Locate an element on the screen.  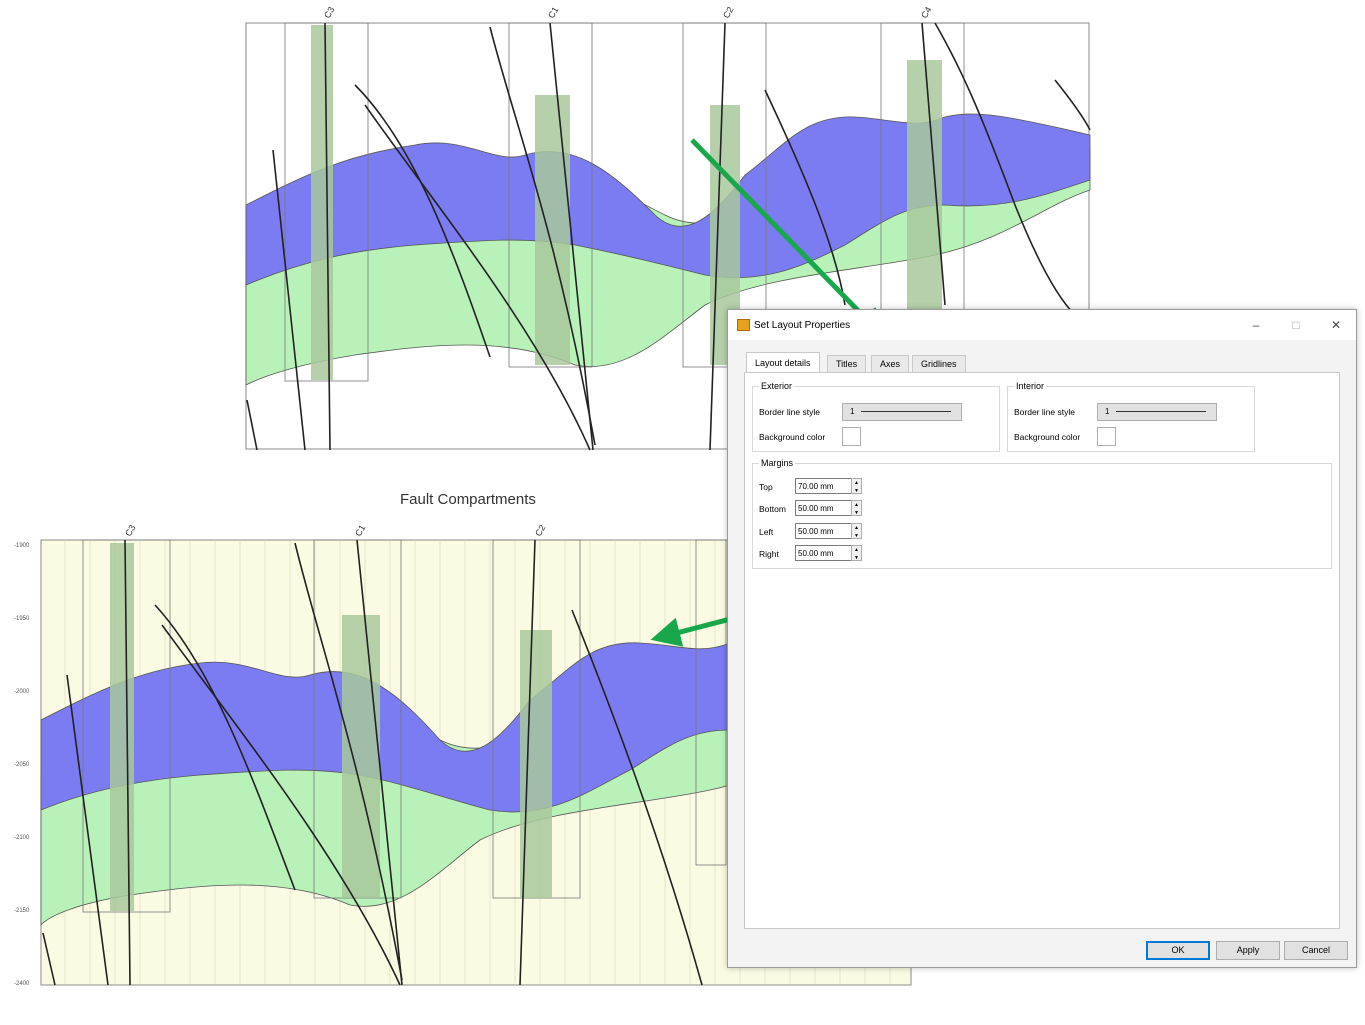
exterior-border-line-style-value: 1 is located at coordinates (852, 411).